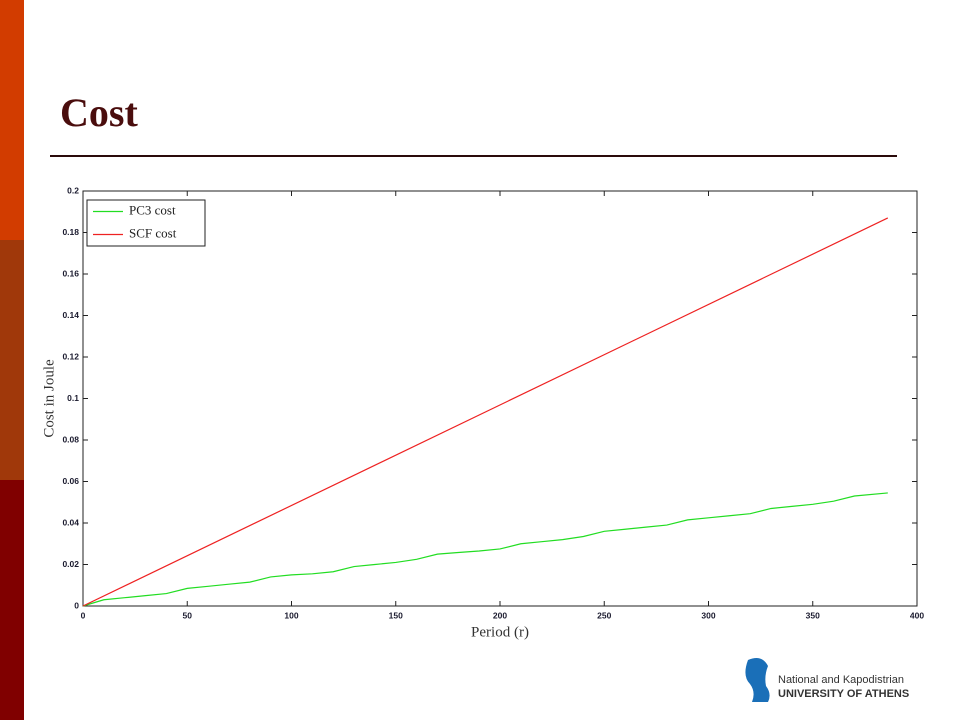 The width and height of the screenshot is (960, 725). I want to click on x-tick-label: 150, so click(396, 615).